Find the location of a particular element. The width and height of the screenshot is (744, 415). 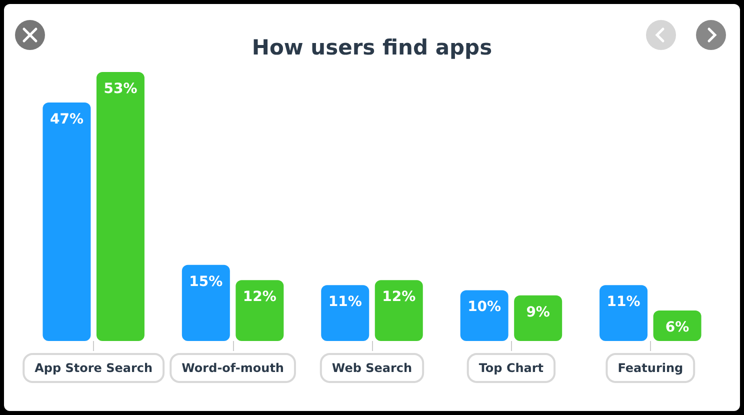

chart-title: How users find apps is located at coordinates (372, 48).